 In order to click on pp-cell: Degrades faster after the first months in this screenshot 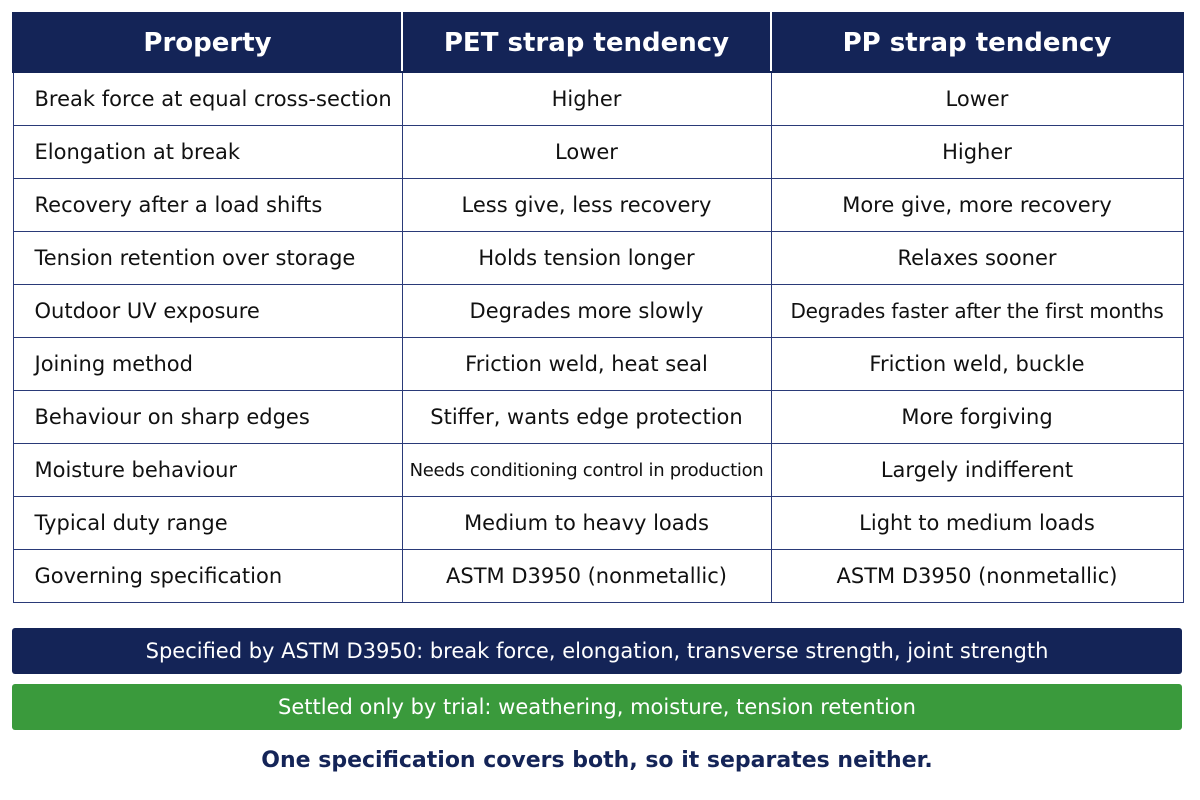, I will do `click(977, 311)`.